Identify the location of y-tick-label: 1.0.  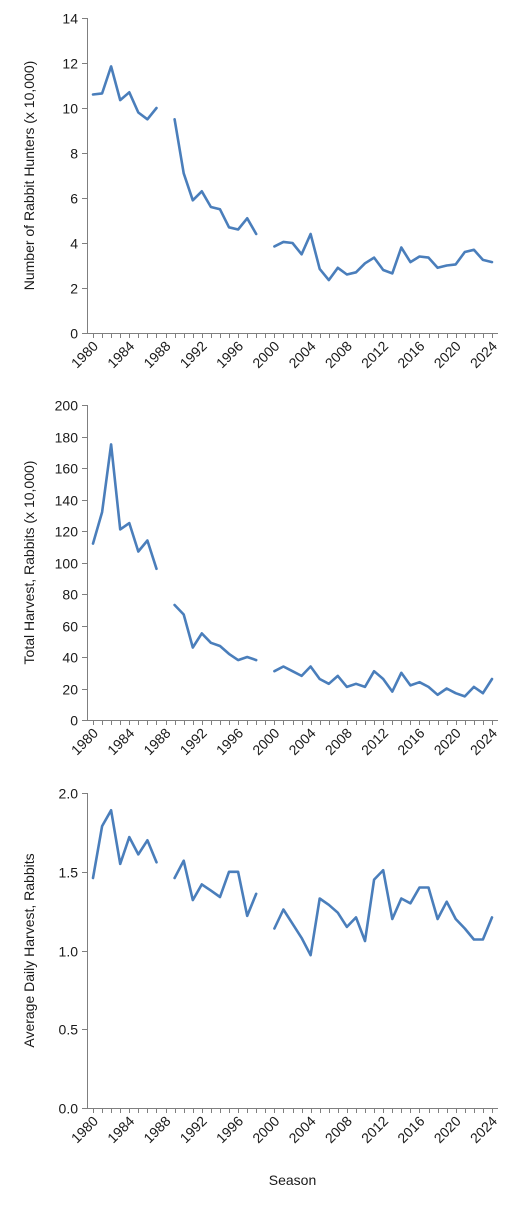
(69, 952).